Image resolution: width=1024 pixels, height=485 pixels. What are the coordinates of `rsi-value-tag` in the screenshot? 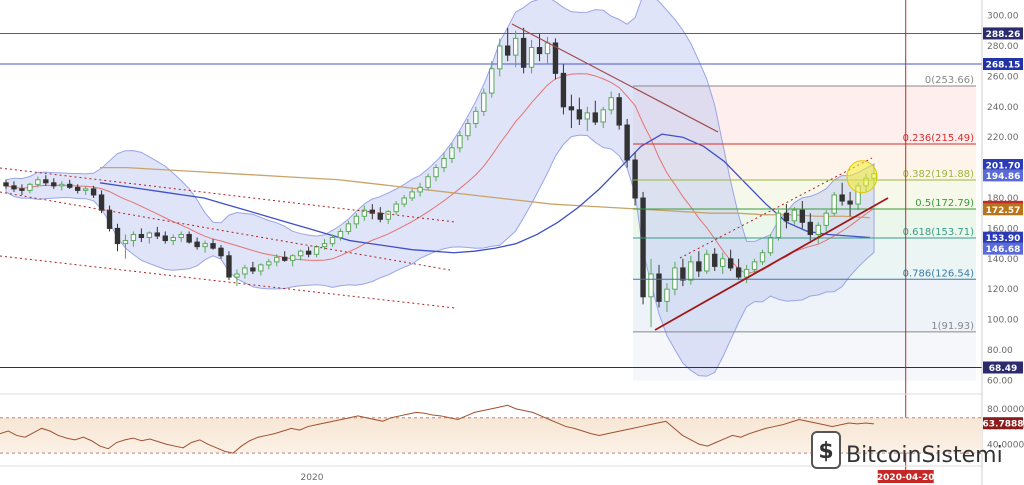 It's located at (1003, 423).